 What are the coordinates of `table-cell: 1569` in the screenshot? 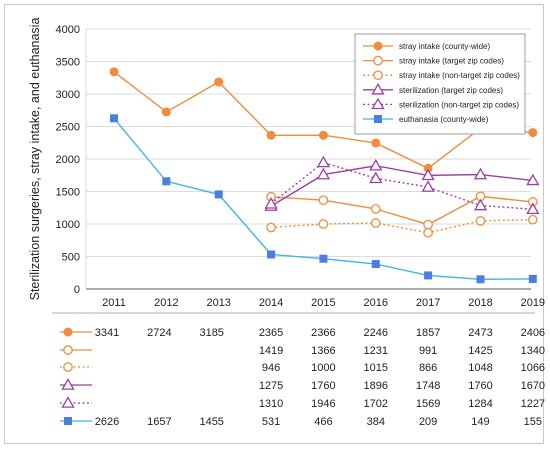 It's located at (428, 404).